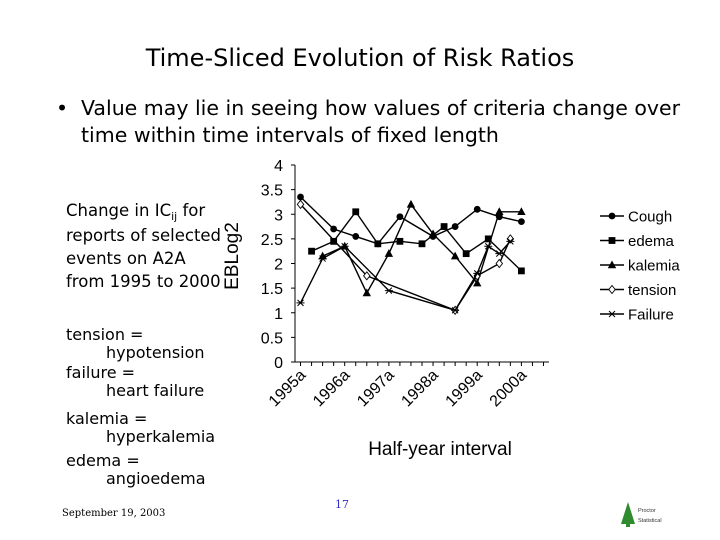  What do you see at coordinates (654, 266) in the screenshot?
I see `legend-label: kalemia` at bounding box center [654, 266].